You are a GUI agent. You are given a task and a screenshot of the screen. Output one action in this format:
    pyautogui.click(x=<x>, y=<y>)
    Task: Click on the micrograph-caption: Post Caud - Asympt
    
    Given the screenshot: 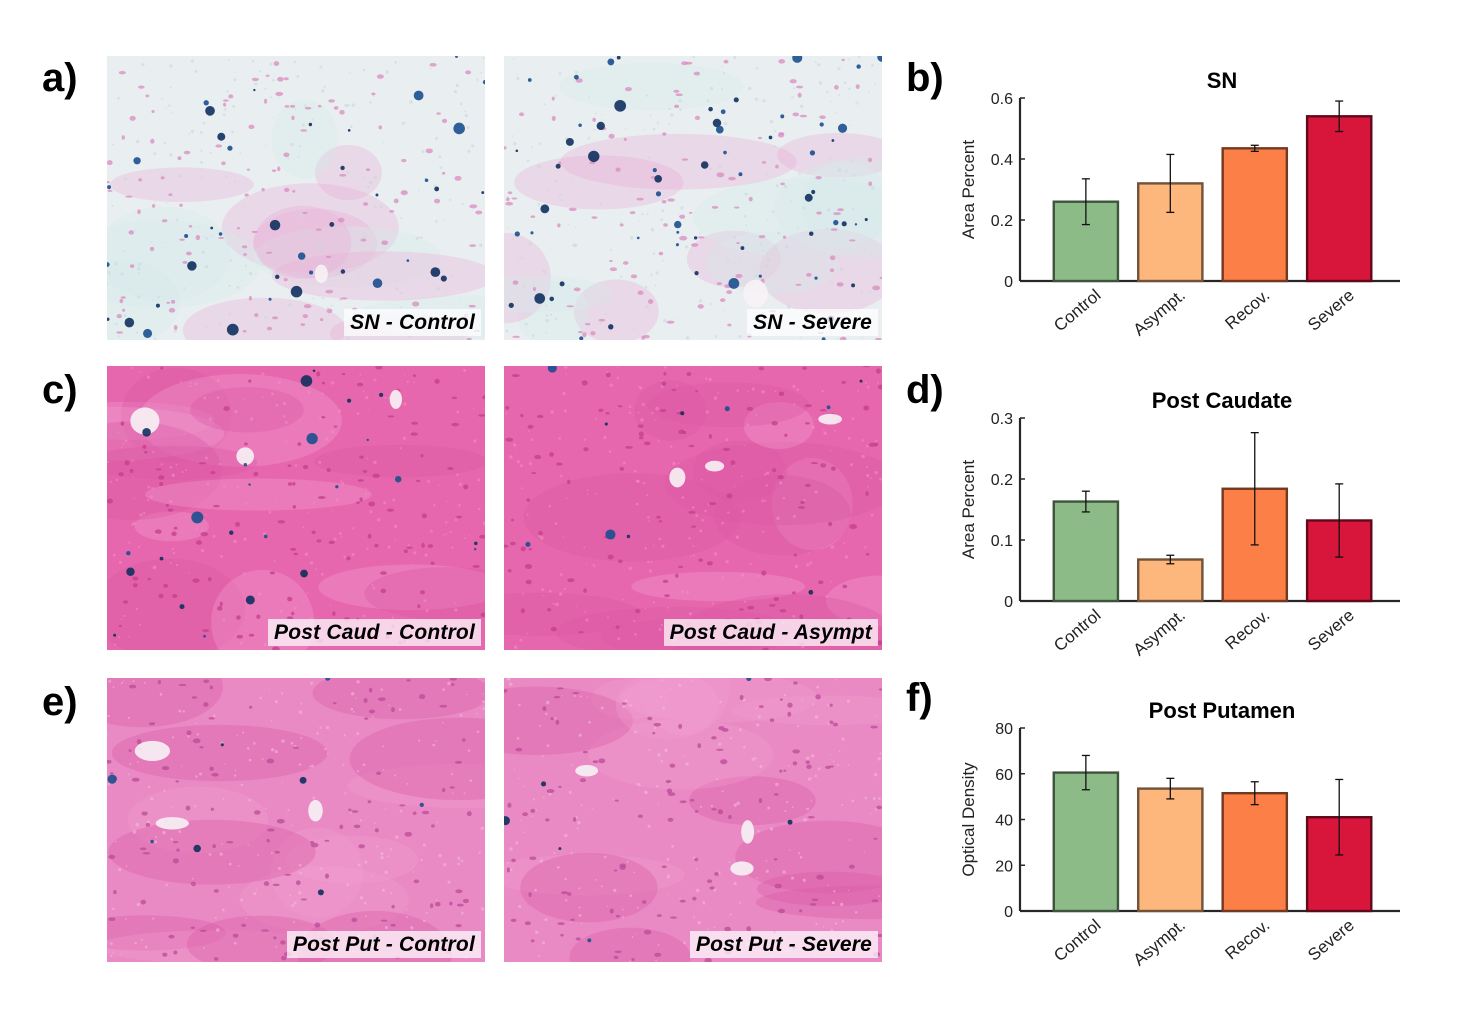 What is the action you would take?
    pyautogui.click(x=770, y=632)
    